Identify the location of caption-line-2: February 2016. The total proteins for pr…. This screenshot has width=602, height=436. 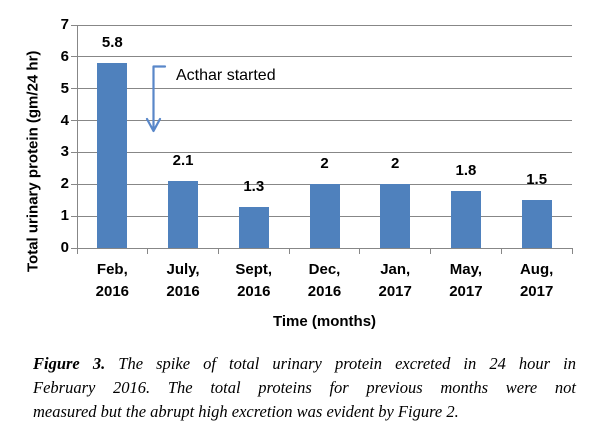
(304, 387).